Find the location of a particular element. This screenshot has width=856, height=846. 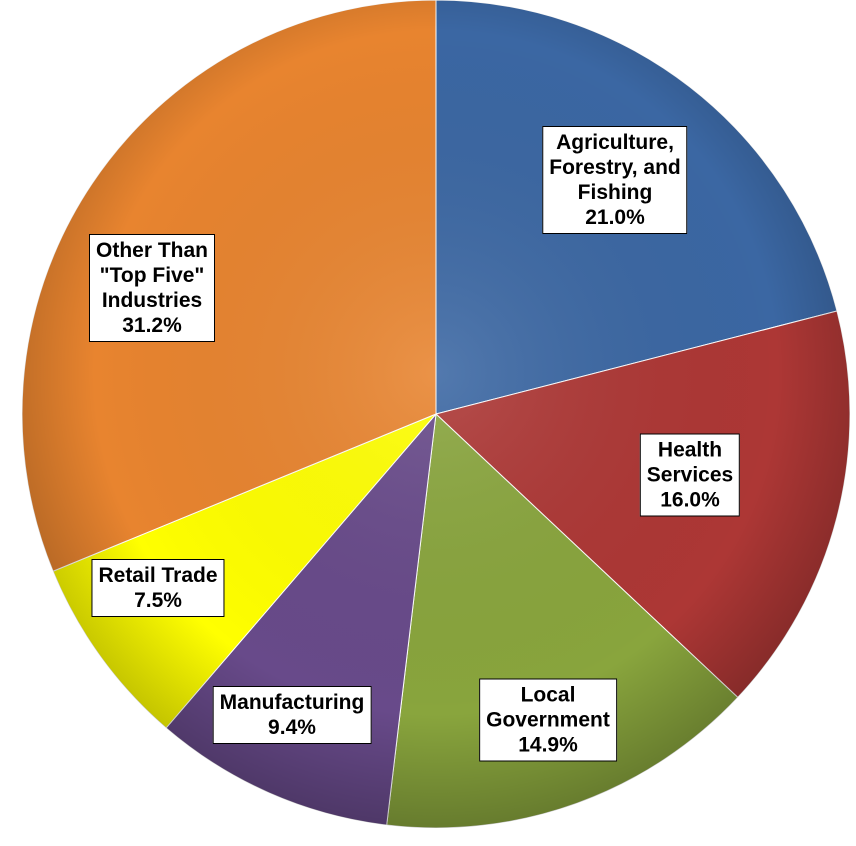

slice-label: Local Government 14.9% is located at coordinates (548, 720).